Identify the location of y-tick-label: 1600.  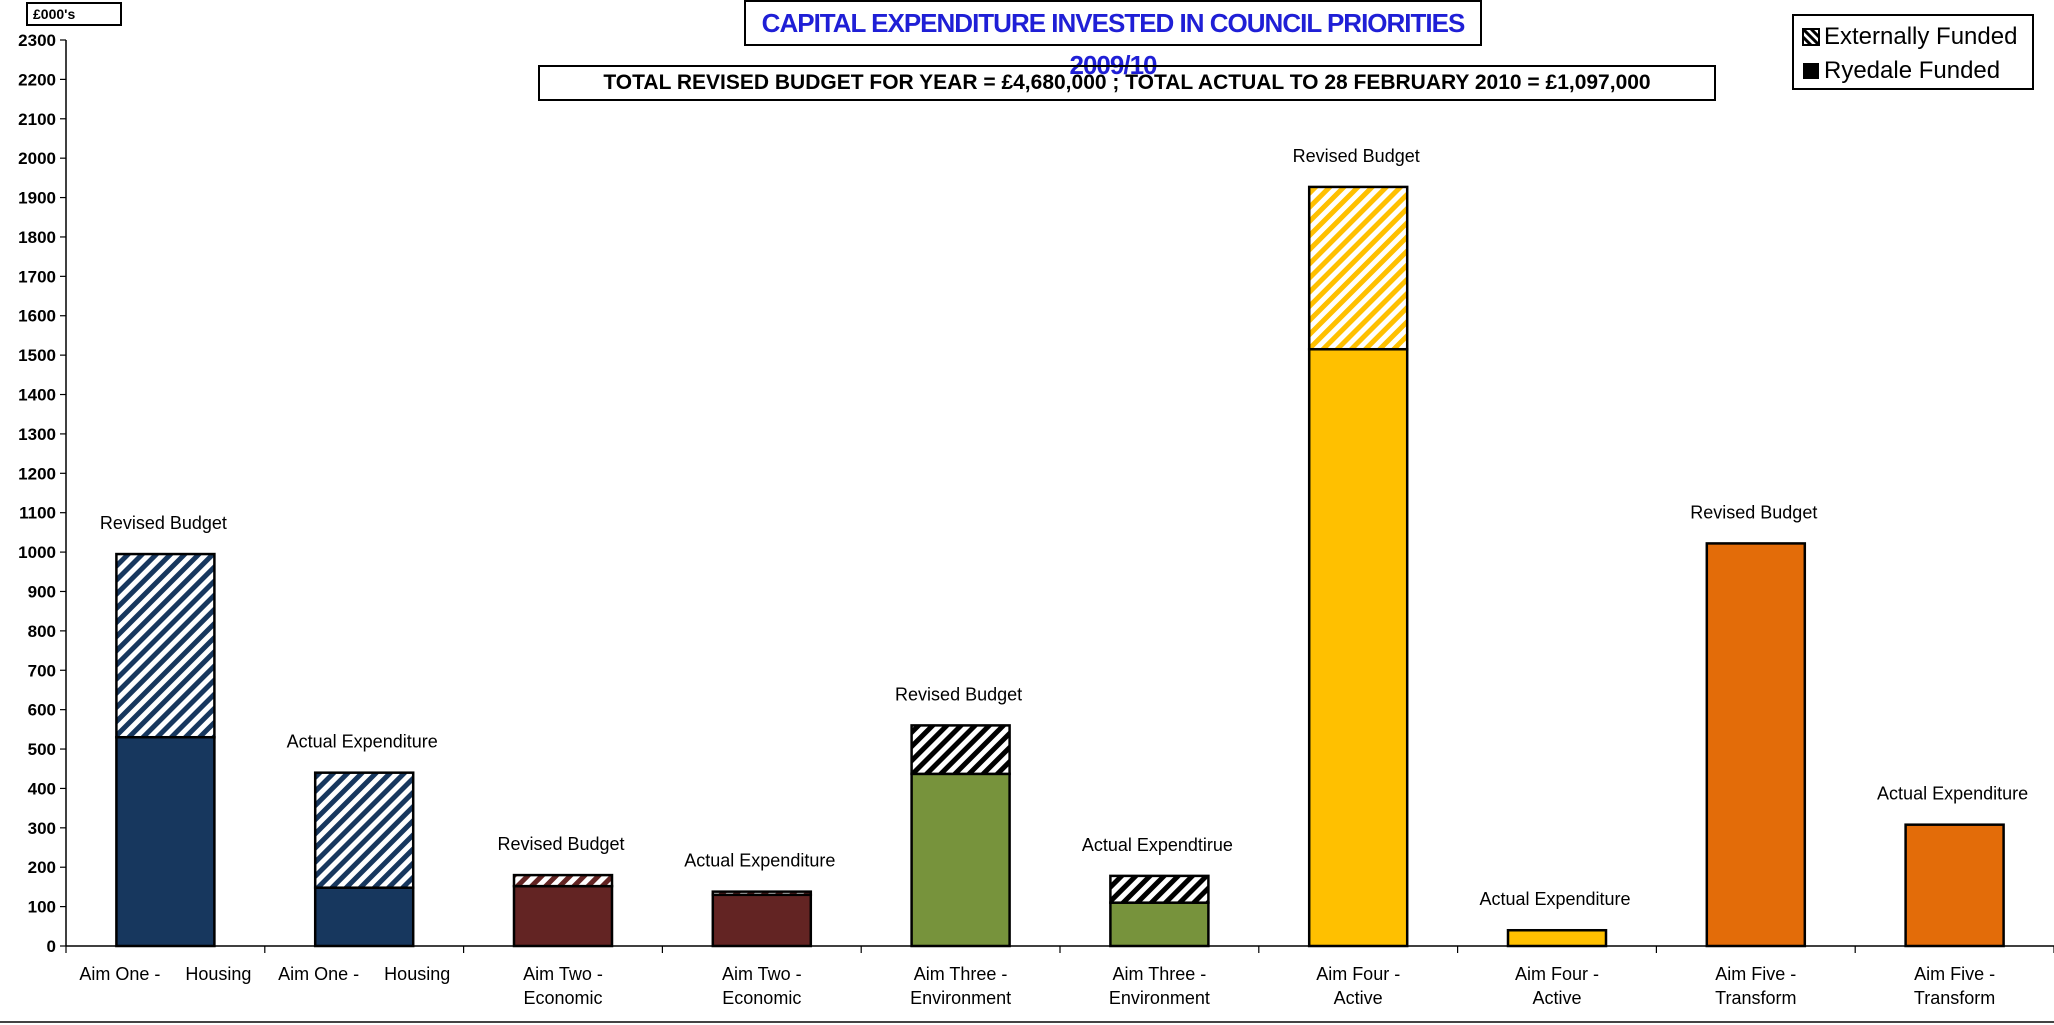
(37, 316).